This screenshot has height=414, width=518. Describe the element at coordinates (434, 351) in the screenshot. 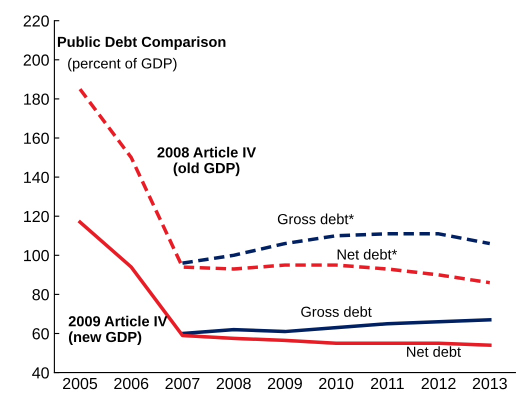

I see `series-label: Net debt` at that location.